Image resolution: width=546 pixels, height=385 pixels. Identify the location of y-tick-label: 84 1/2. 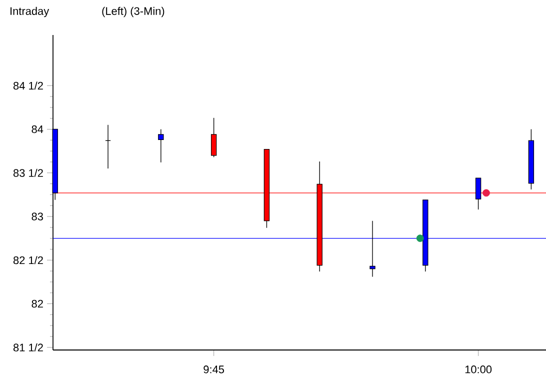
(28, 86).